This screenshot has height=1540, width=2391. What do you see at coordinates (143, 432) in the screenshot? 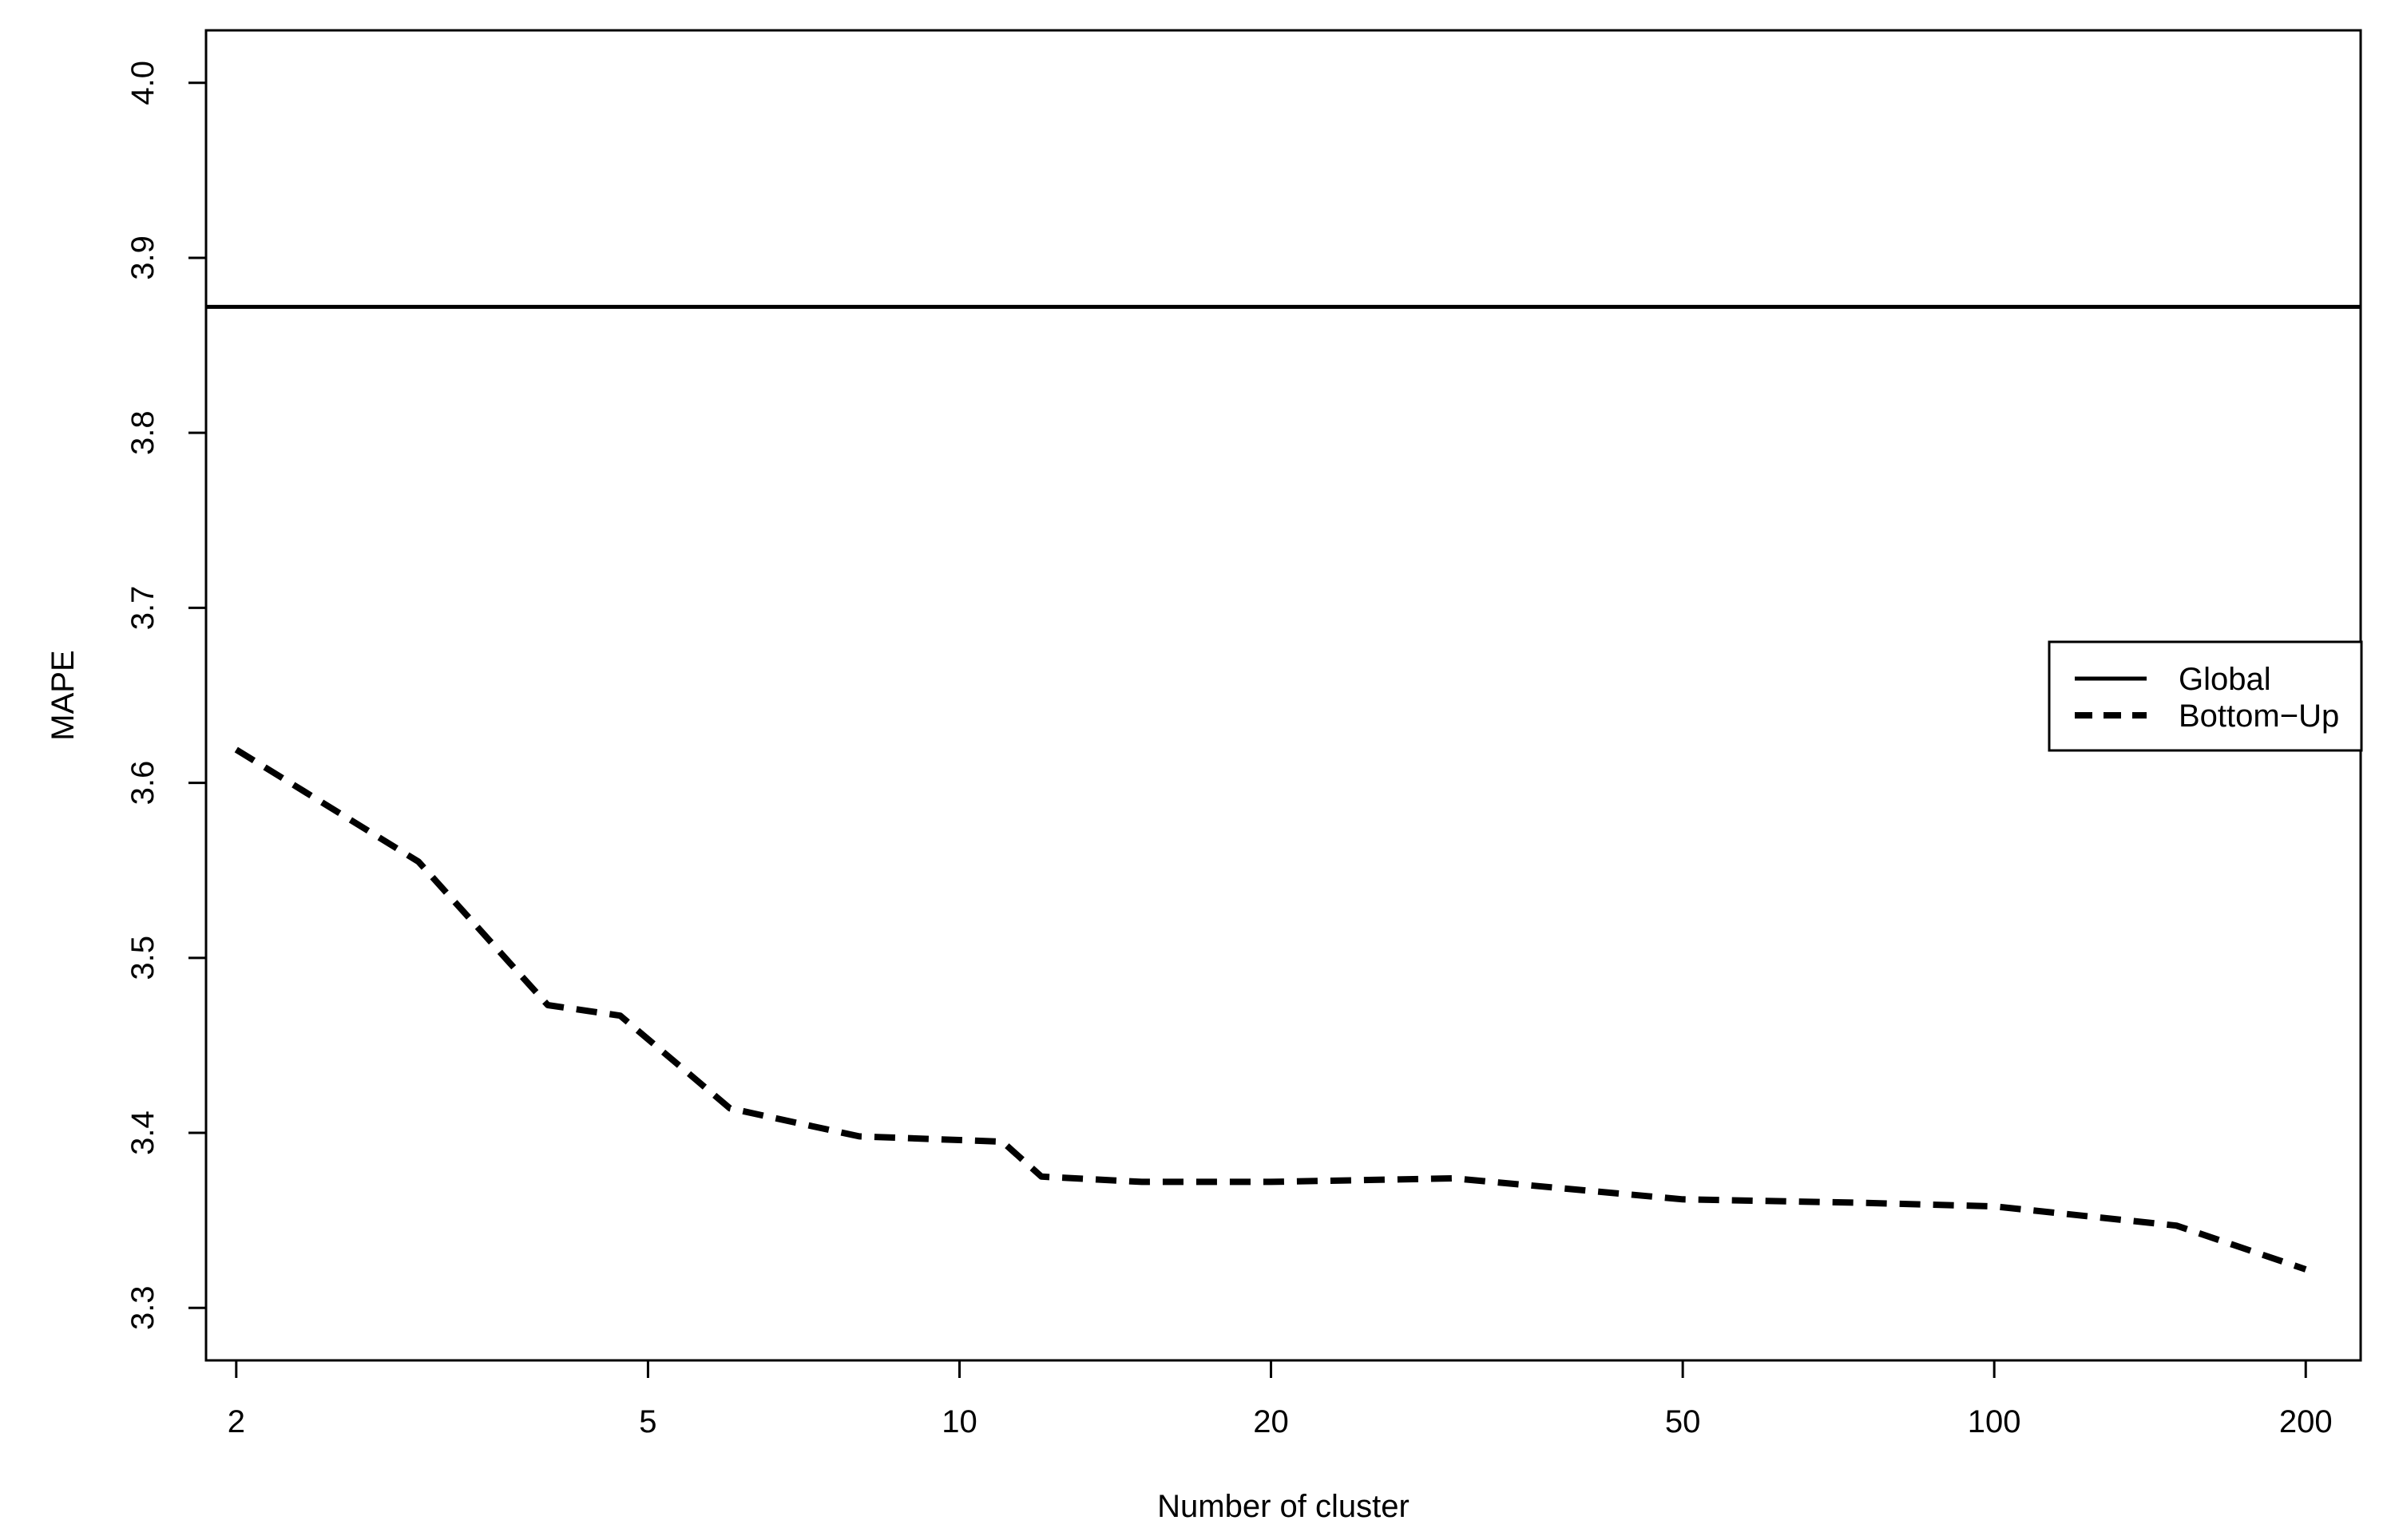
I see `y-tick-label: 3.8` at bounding box center [143, 432].